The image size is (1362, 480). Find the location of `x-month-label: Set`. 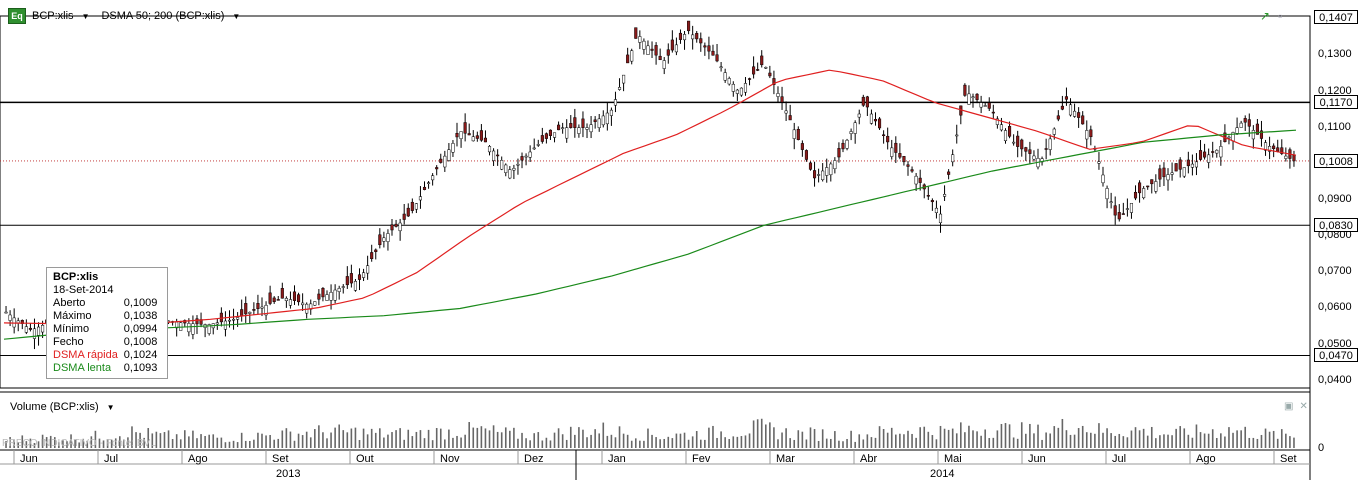

x-month-label: Set is located at coordinates (1288, 459).